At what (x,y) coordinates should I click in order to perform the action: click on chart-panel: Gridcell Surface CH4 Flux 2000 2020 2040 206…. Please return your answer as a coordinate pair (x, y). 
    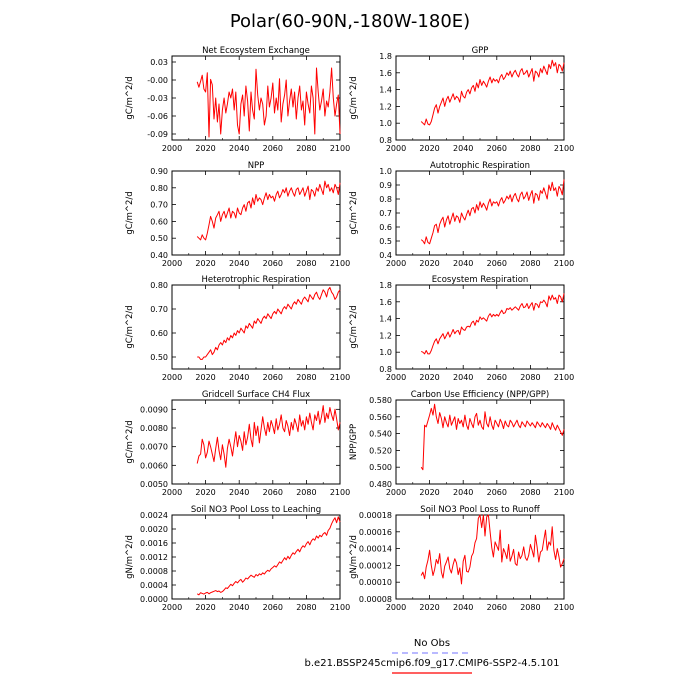
    Looking at the image, I should click on (237, 443).